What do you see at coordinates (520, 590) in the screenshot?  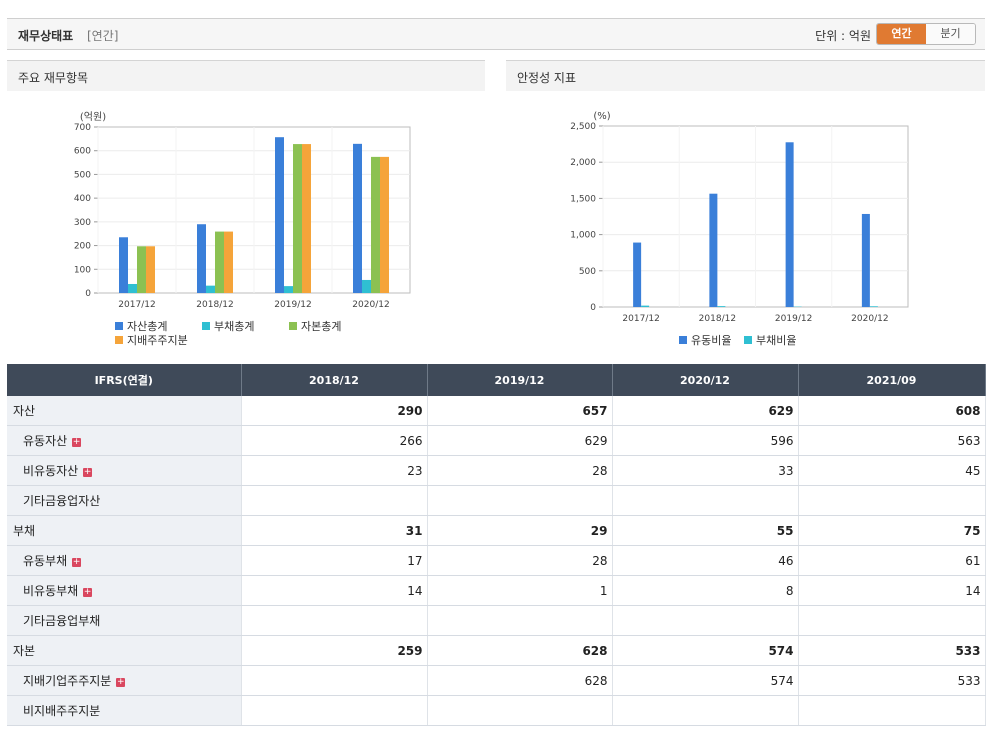 I see `value-cell: 1` at bounding box center [520, 590].